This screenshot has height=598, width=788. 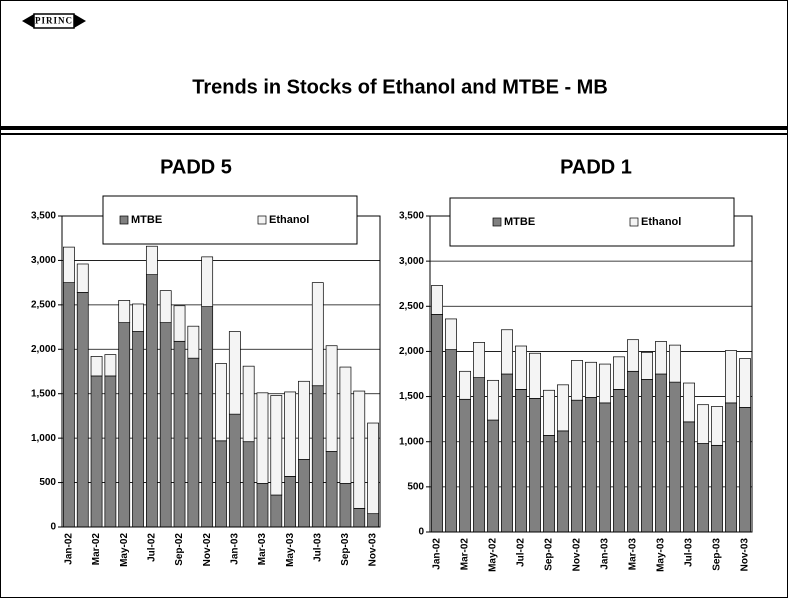 What do you see at coordinates (411, 261) in the screenshot?
I see `y-tick-label: 3,000` at bounding box center [411, 261].